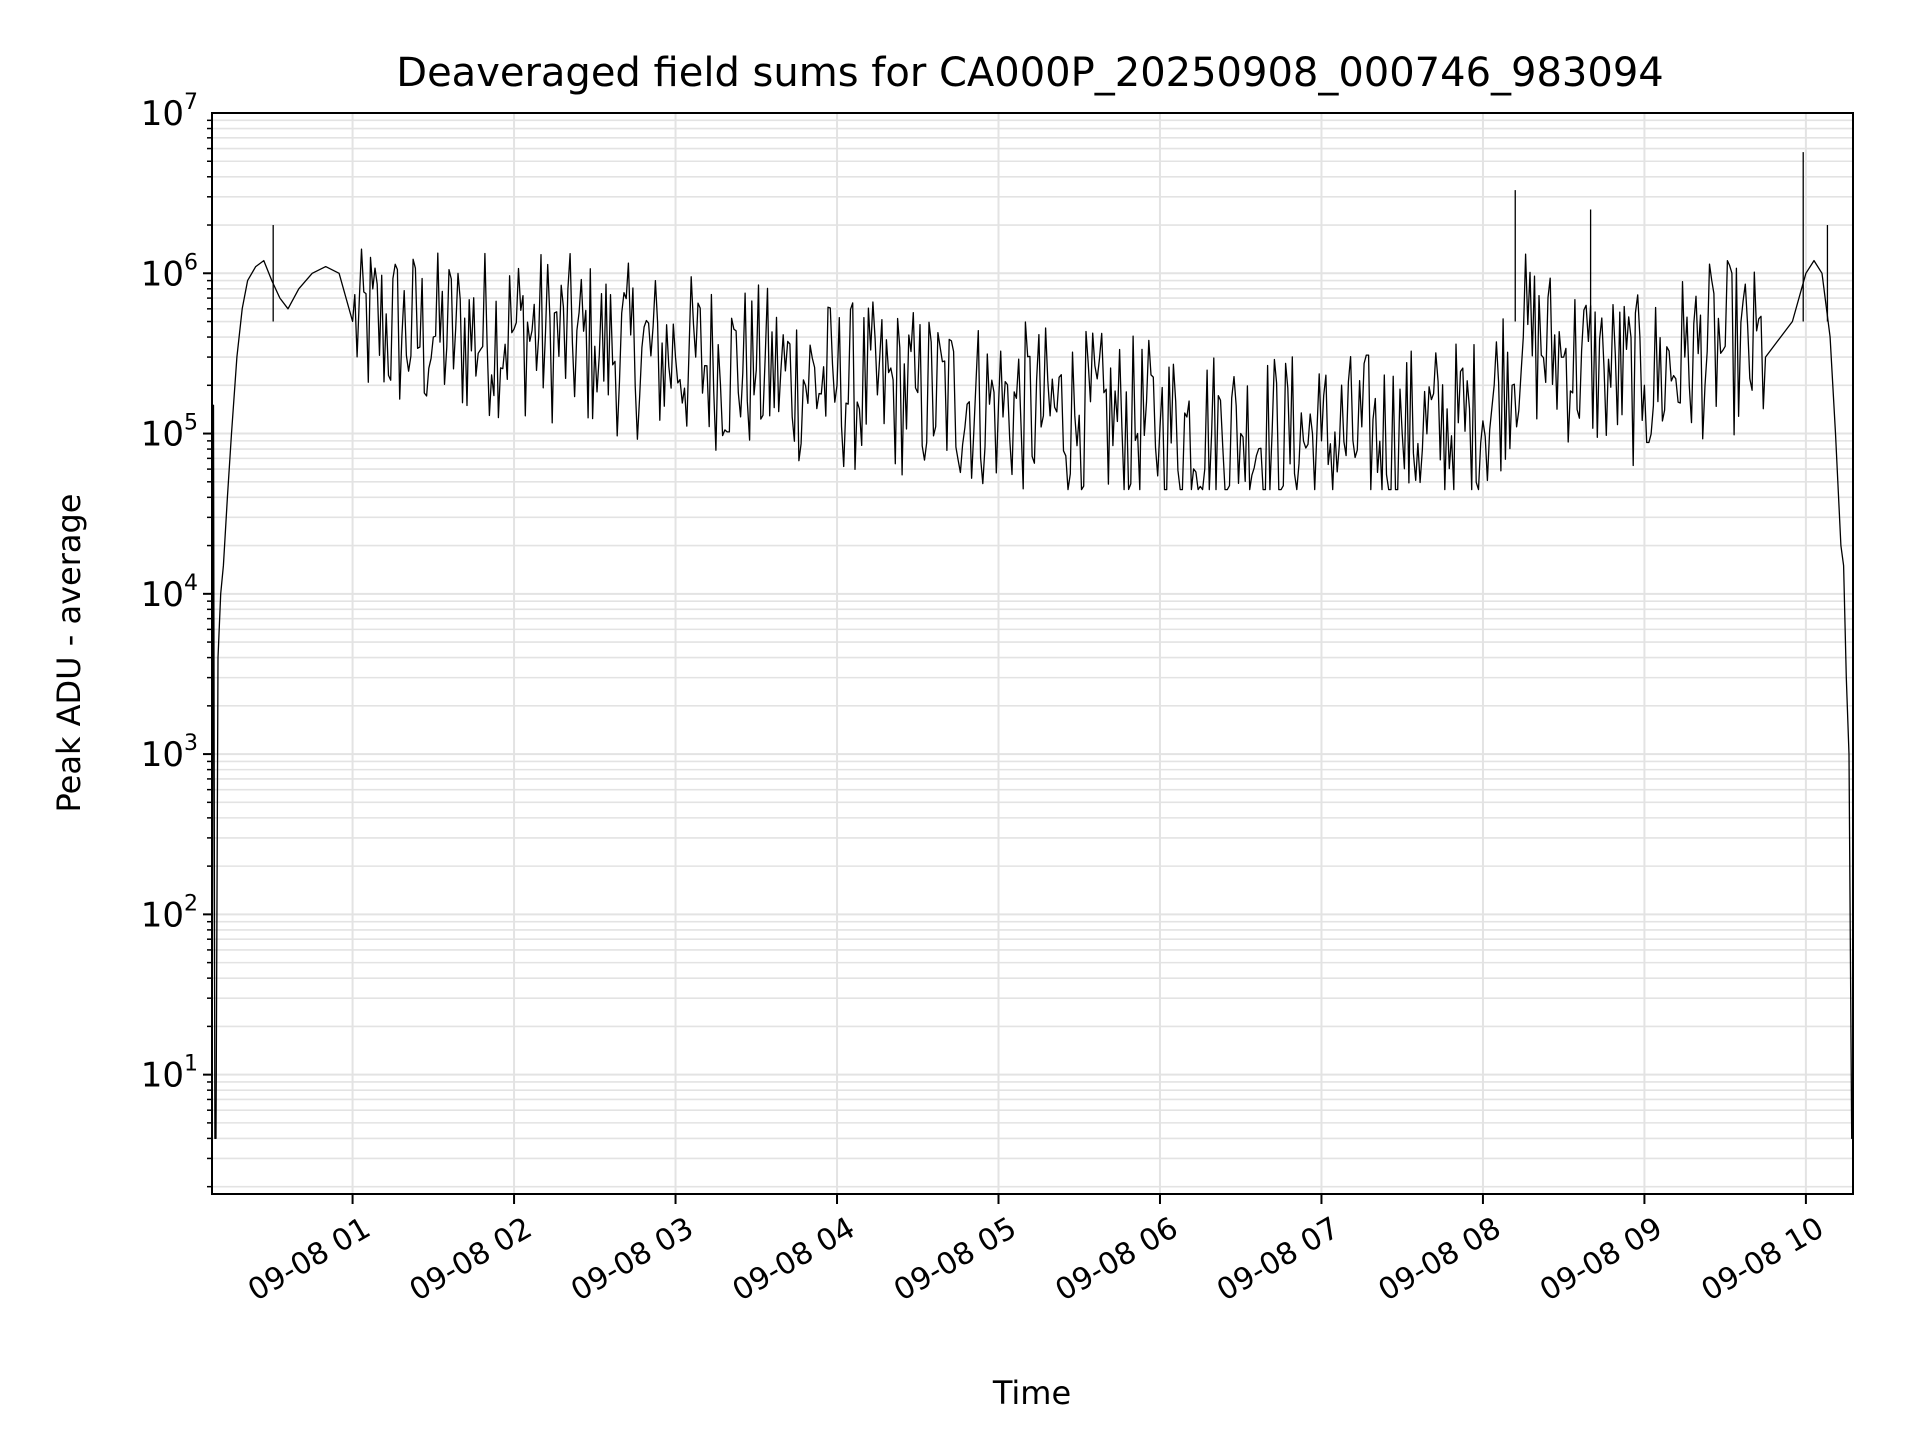 This screenshot has height=1440, width=1920. I want to click on y-tick-labels: 10¹ 10² 10³ 10⁴ 10⁵ 10⁶ 10⁷, so click(169, 593).